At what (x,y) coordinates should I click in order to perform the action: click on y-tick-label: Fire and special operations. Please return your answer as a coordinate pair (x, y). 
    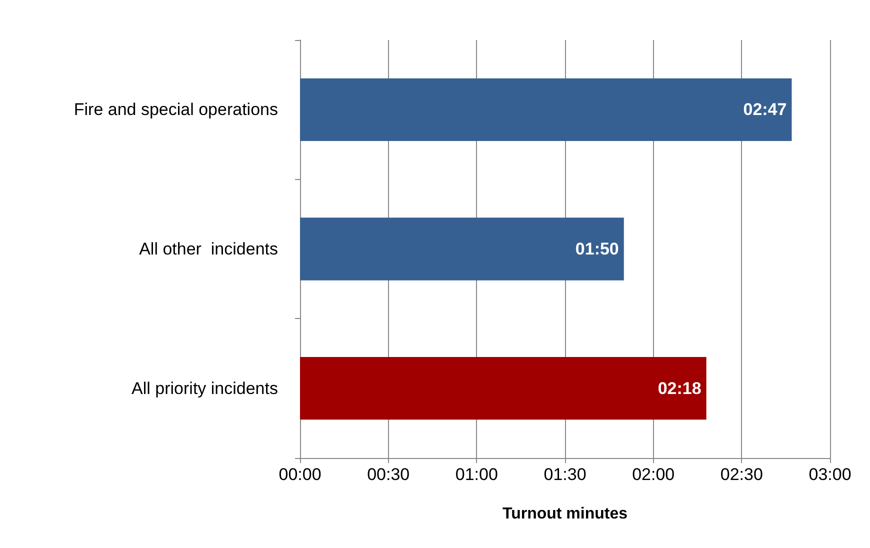
    Looking at the image, I should click on (176, 110).